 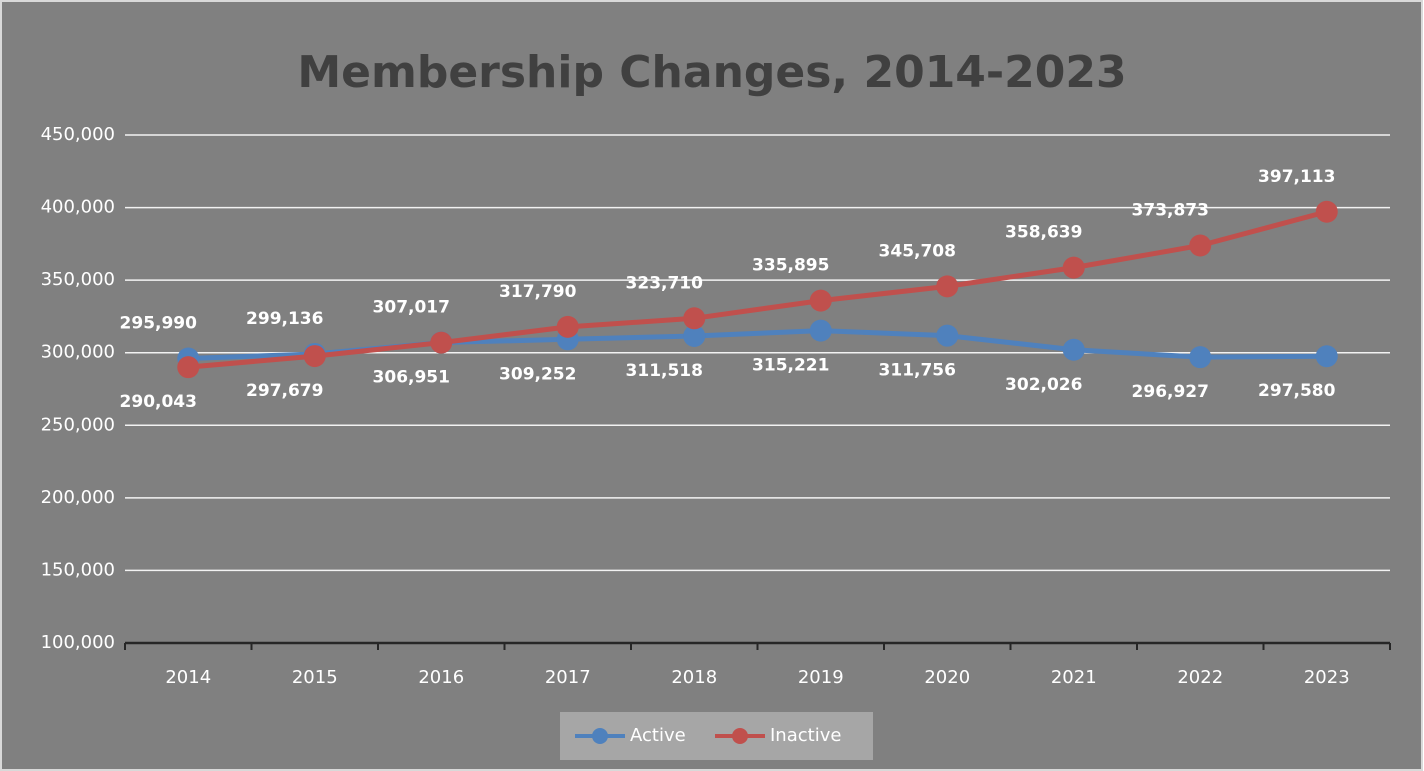 What do you see at coordinates (1170, 210) in the screenshot?
I see `data-label: 373,873` at bounding box center [1170, 210].